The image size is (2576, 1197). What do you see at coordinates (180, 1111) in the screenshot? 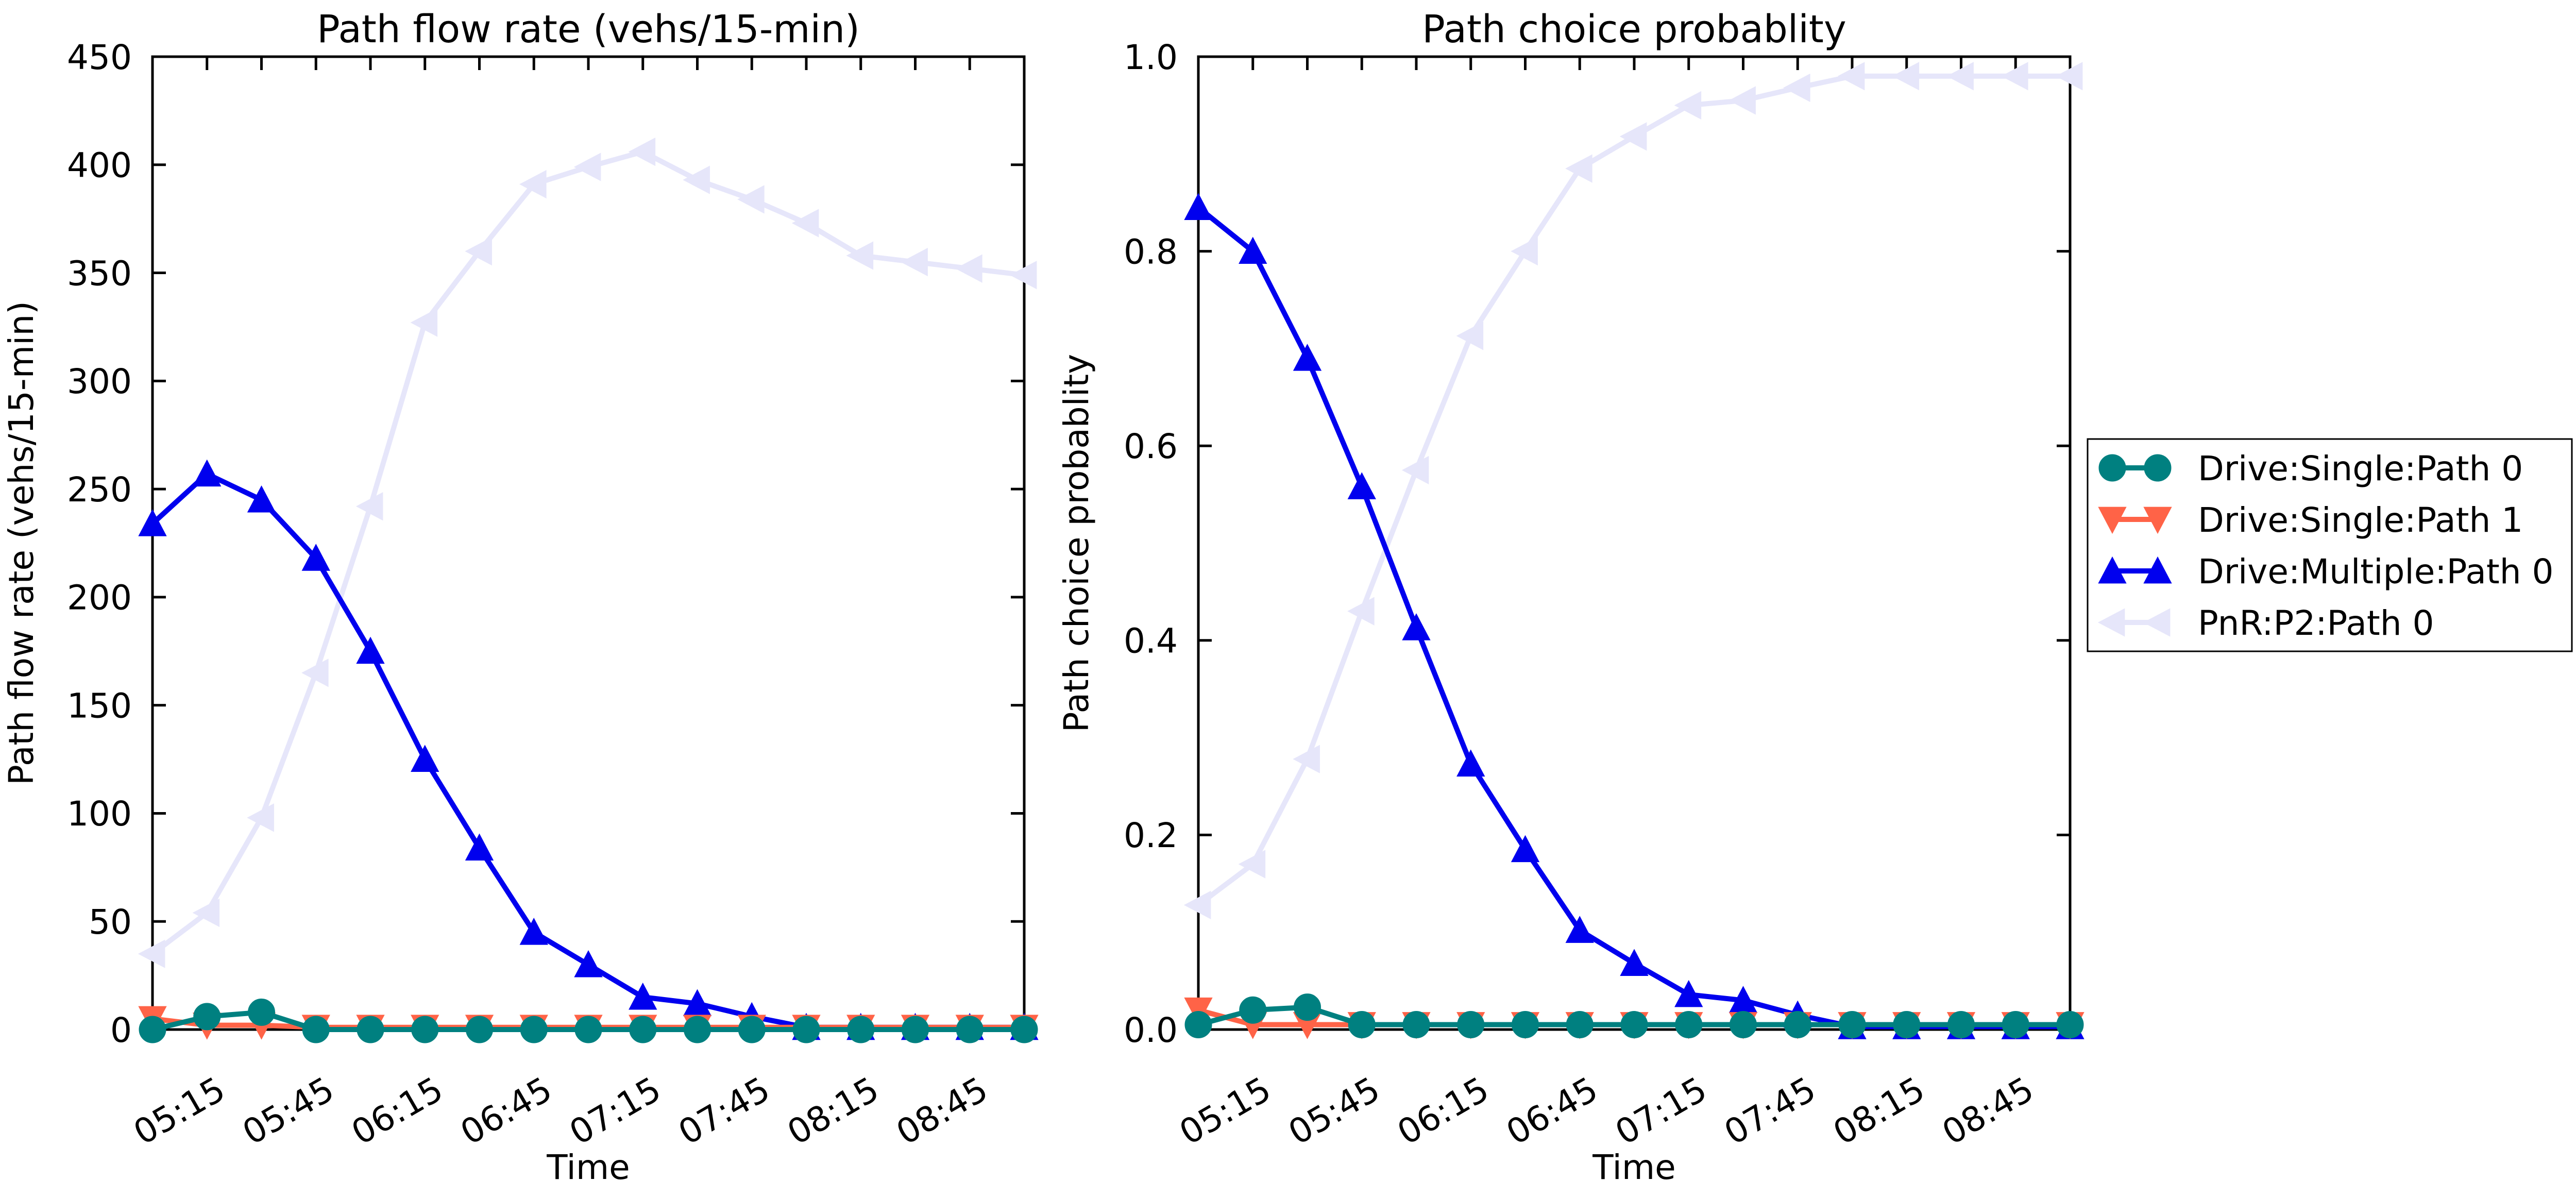
I see `x-tick-label: 05:15` at bounding box center [180, 1111].